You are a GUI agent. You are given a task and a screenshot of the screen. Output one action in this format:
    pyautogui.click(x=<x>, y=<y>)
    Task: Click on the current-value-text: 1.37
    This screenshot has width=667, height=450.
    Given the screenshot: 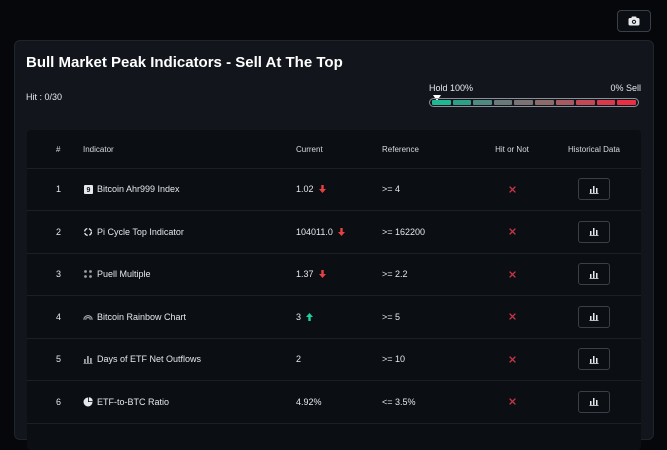 What is the action you would take?
    pyautogui.click(x=305, y=274)
    